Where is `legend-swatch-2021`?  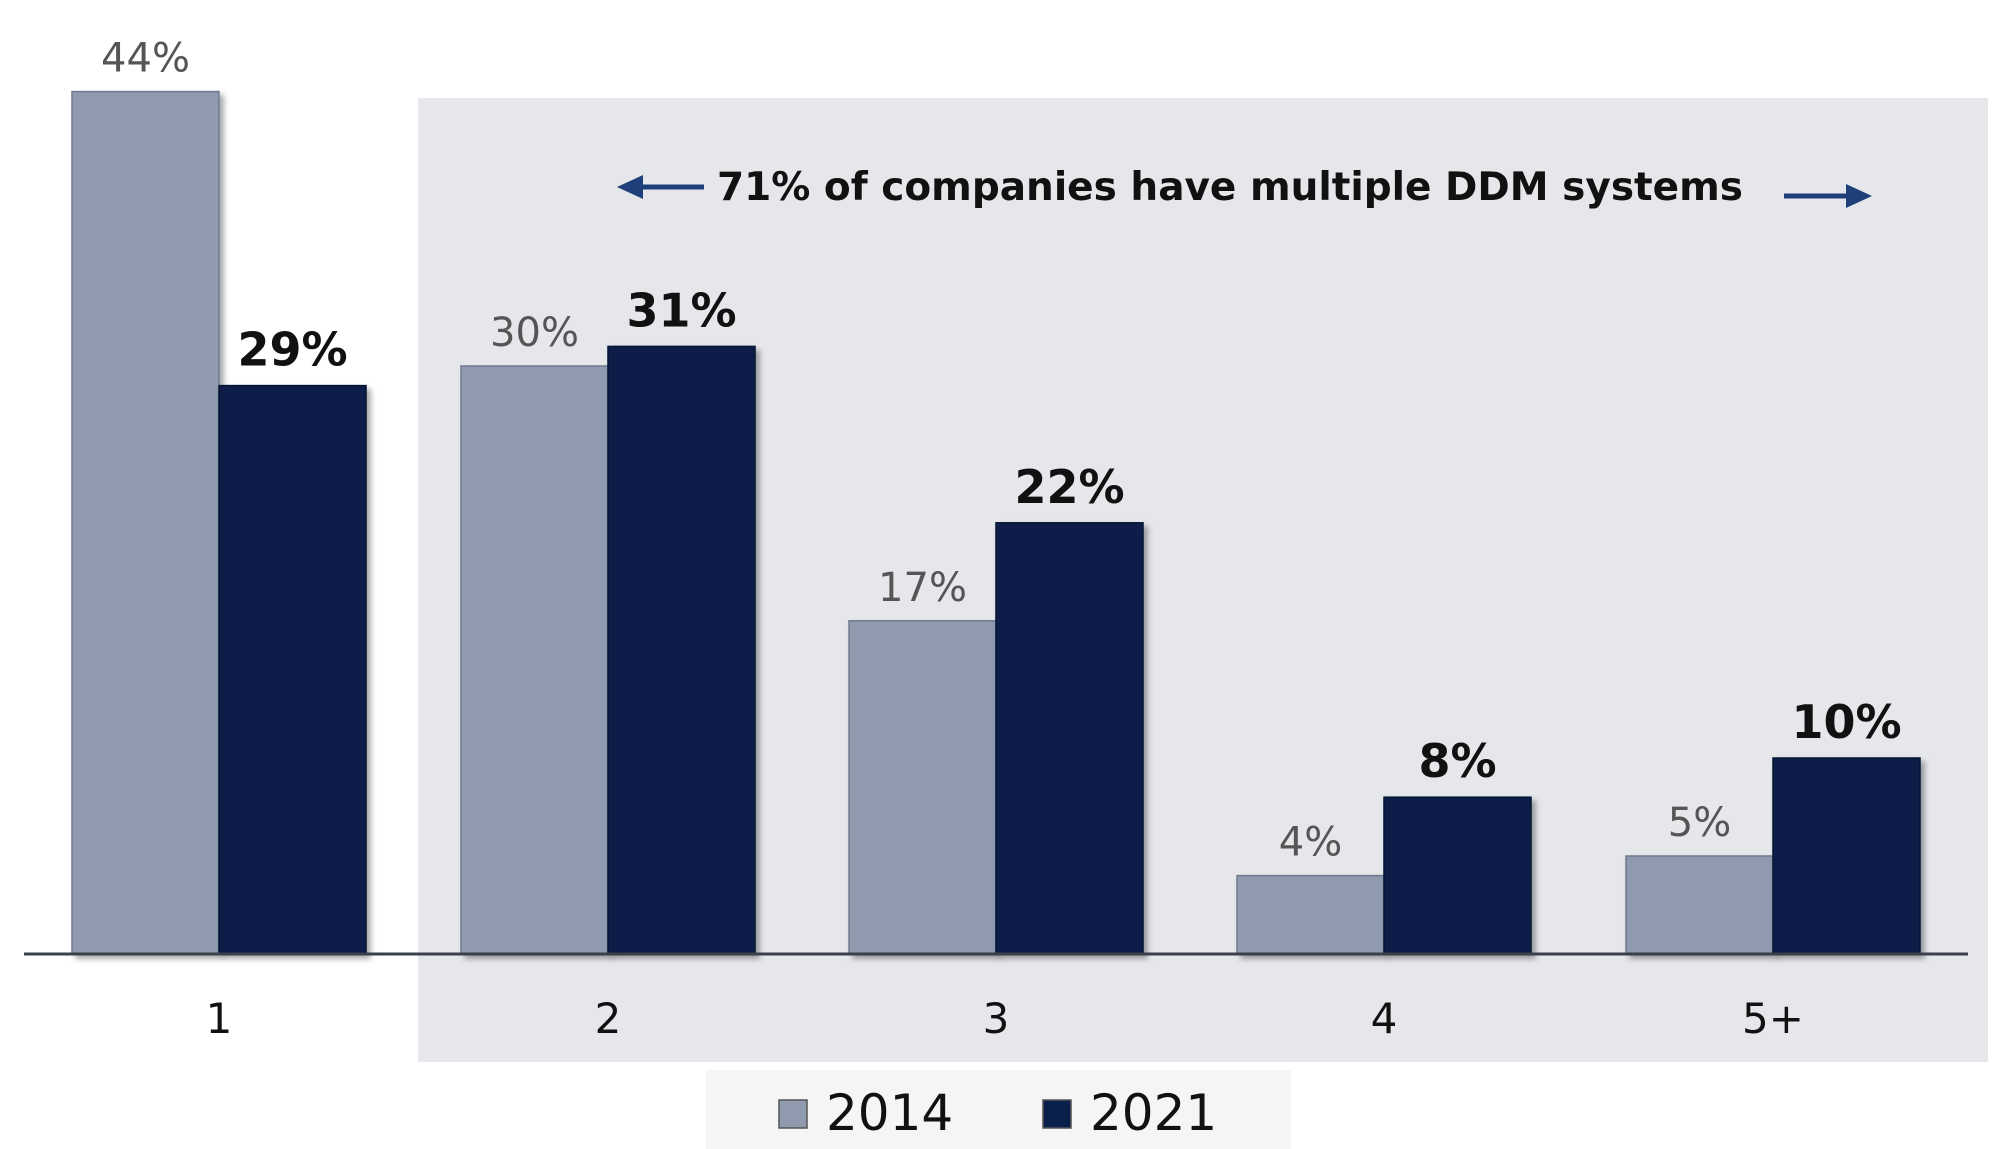 legend-swatch-2021 is located at coordinates (1057, 1114).